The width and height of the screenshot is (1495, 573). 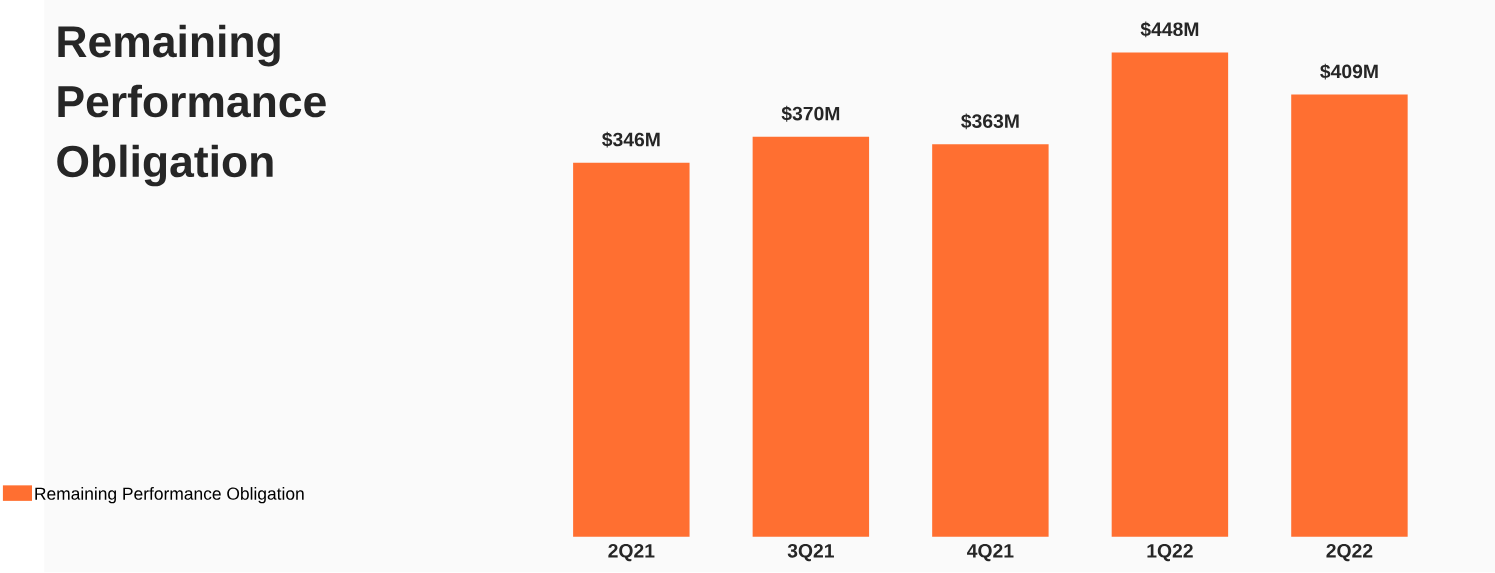 I want to click on data-label: $370M, so click(x=810, y=114).